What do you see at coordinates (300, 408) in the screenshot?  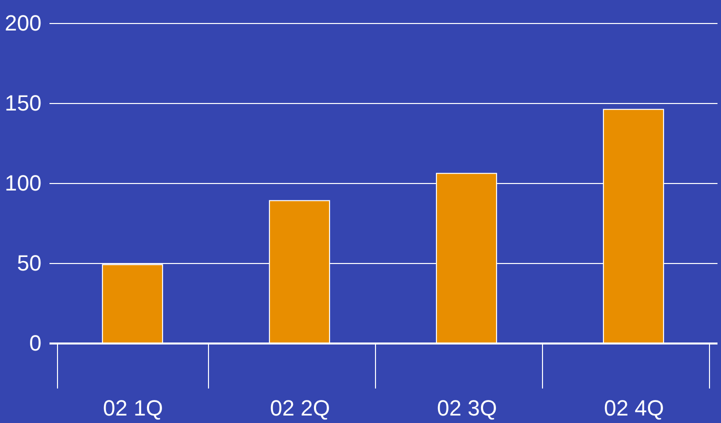 I see `x-tick-label: 02 2Q` at bounding box center [300, 408].